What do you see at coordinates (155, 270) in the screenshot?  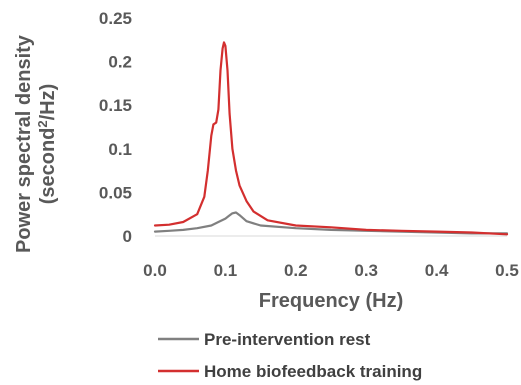 I see `x-tick-label: 0.0` at bounding box center [155, 270].